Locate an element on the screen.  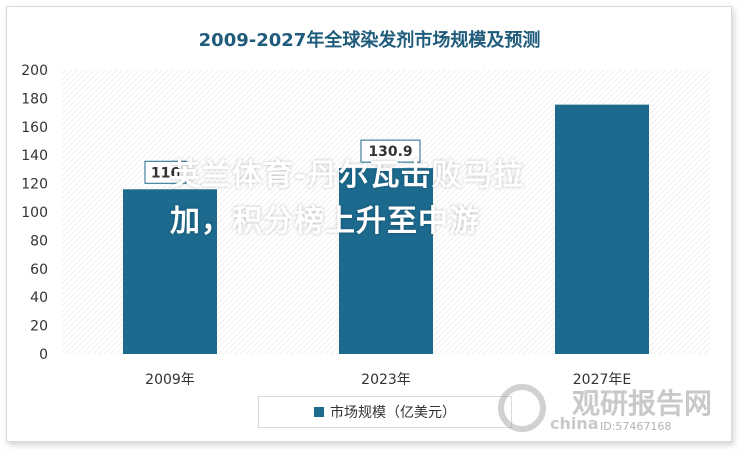
watermark-logo: 观研报告网 china ID:57467168 is located at coordinates (610, 410).